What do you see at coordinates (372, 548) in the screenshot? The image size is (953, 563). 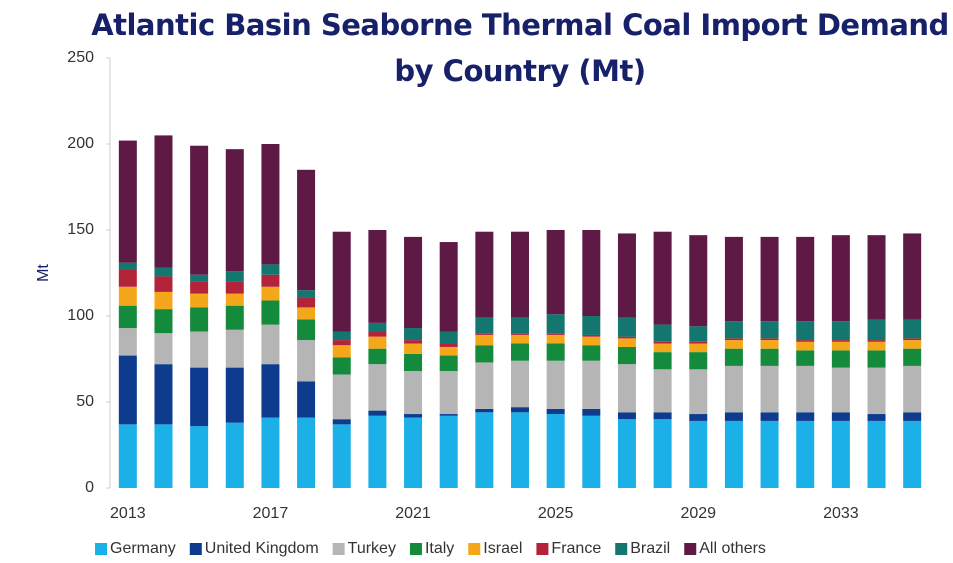 I see `legend-label: Turkey` at bounding box center [372, 548].